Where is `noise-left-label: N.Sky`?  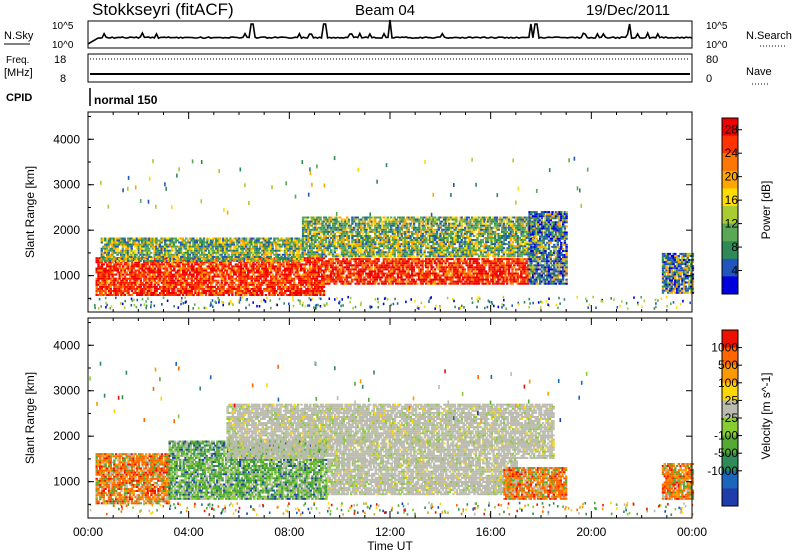
noise-left-label: N.Sky is located at coordinates (19, 36).